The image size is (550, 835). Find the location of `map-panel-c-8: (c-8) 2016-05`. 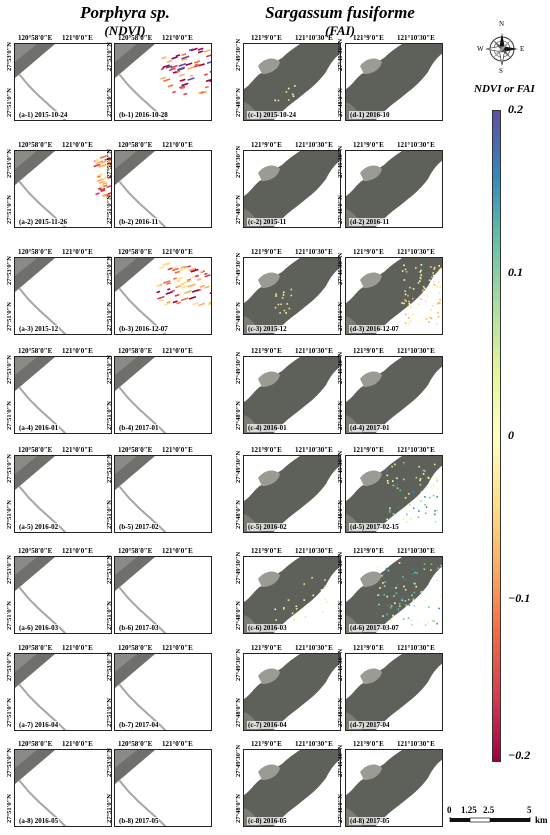

map-panel-c-8: (c-8) 2016-05 is located at coordinates (292, 788).